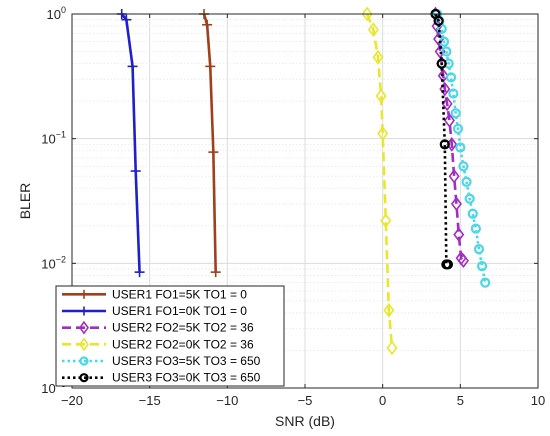  Describe the element at coordinates (53, 262) in the screenshot. I see `y-tick-label: 10⁻²` at that location.